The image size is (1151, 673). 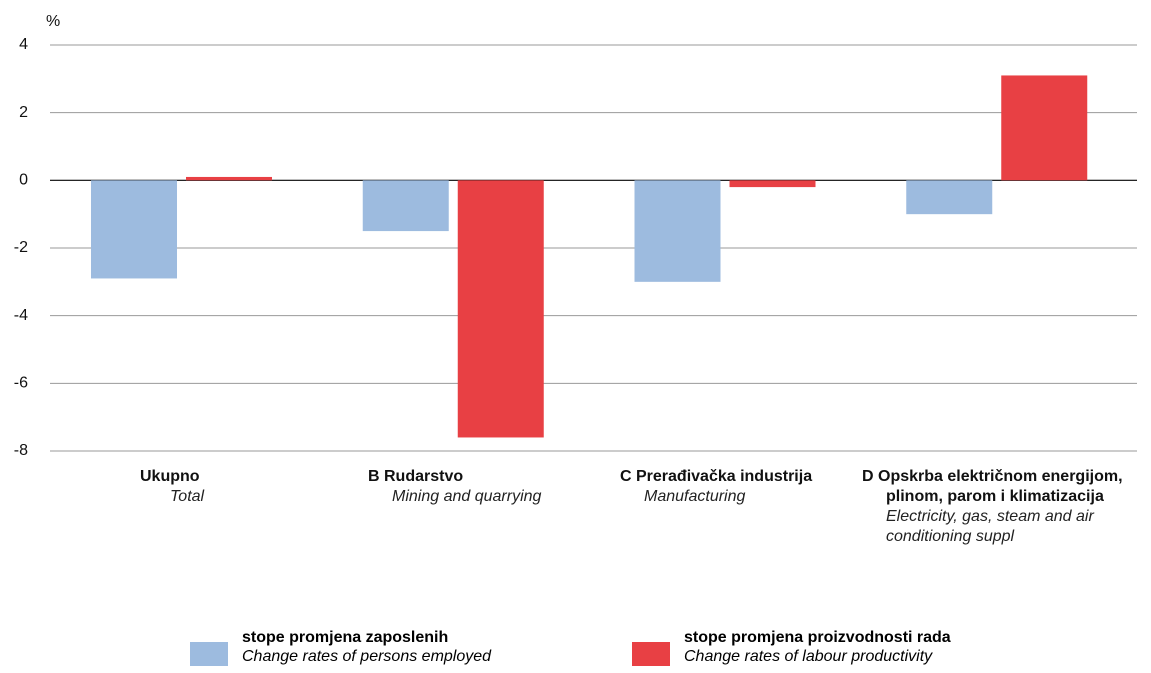 I want to click on y-axis-label: %, so click(x=53, y=21).